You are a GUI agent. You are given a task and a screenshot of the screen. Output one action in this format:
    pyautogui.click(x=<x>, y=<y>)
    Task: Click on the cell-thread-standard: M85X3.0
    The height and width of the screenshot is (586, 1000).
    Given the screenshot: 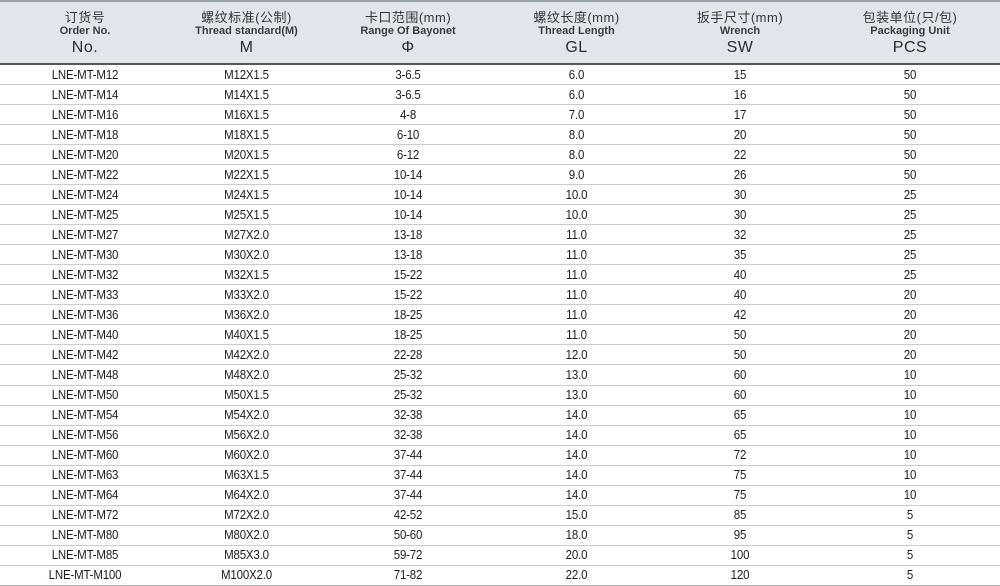 What is the action you would take?
    pyautogui.click(x=246, y=555)
    